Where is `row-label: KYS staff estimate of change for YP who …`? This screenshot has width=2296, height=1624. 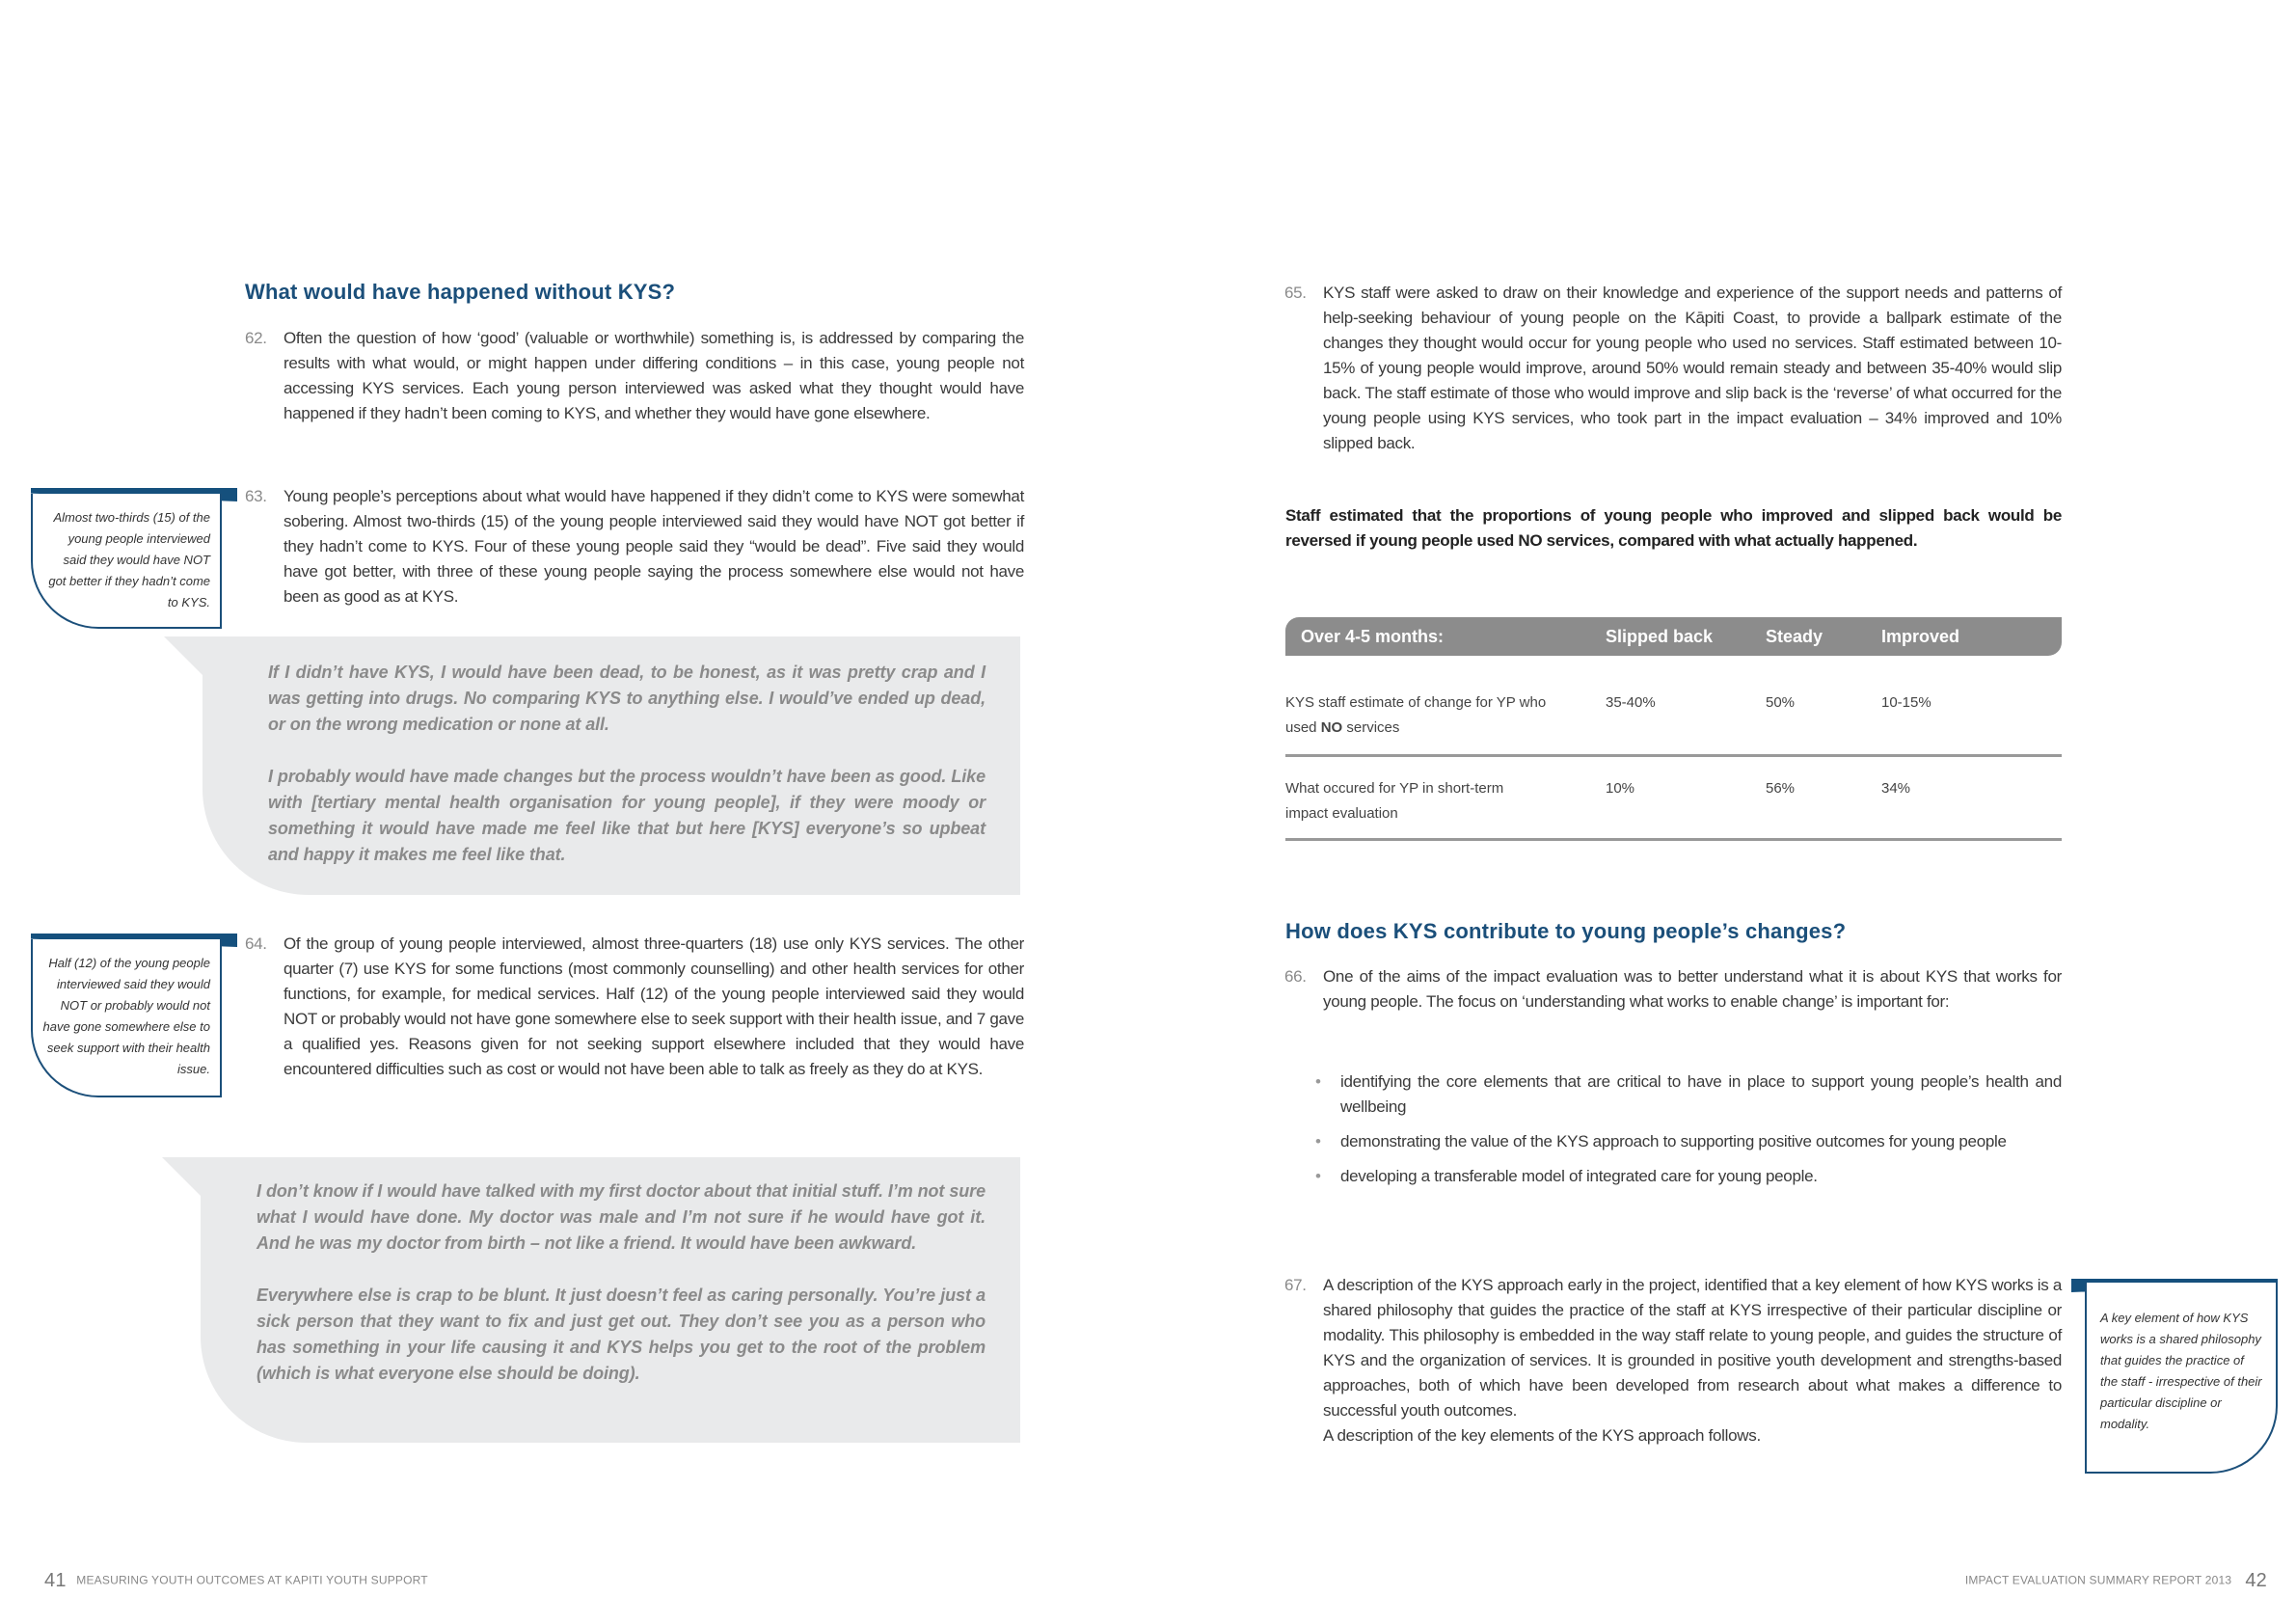
row-label: KYS staff estimate of change for YP who … is located at coordinates (1437, 706).